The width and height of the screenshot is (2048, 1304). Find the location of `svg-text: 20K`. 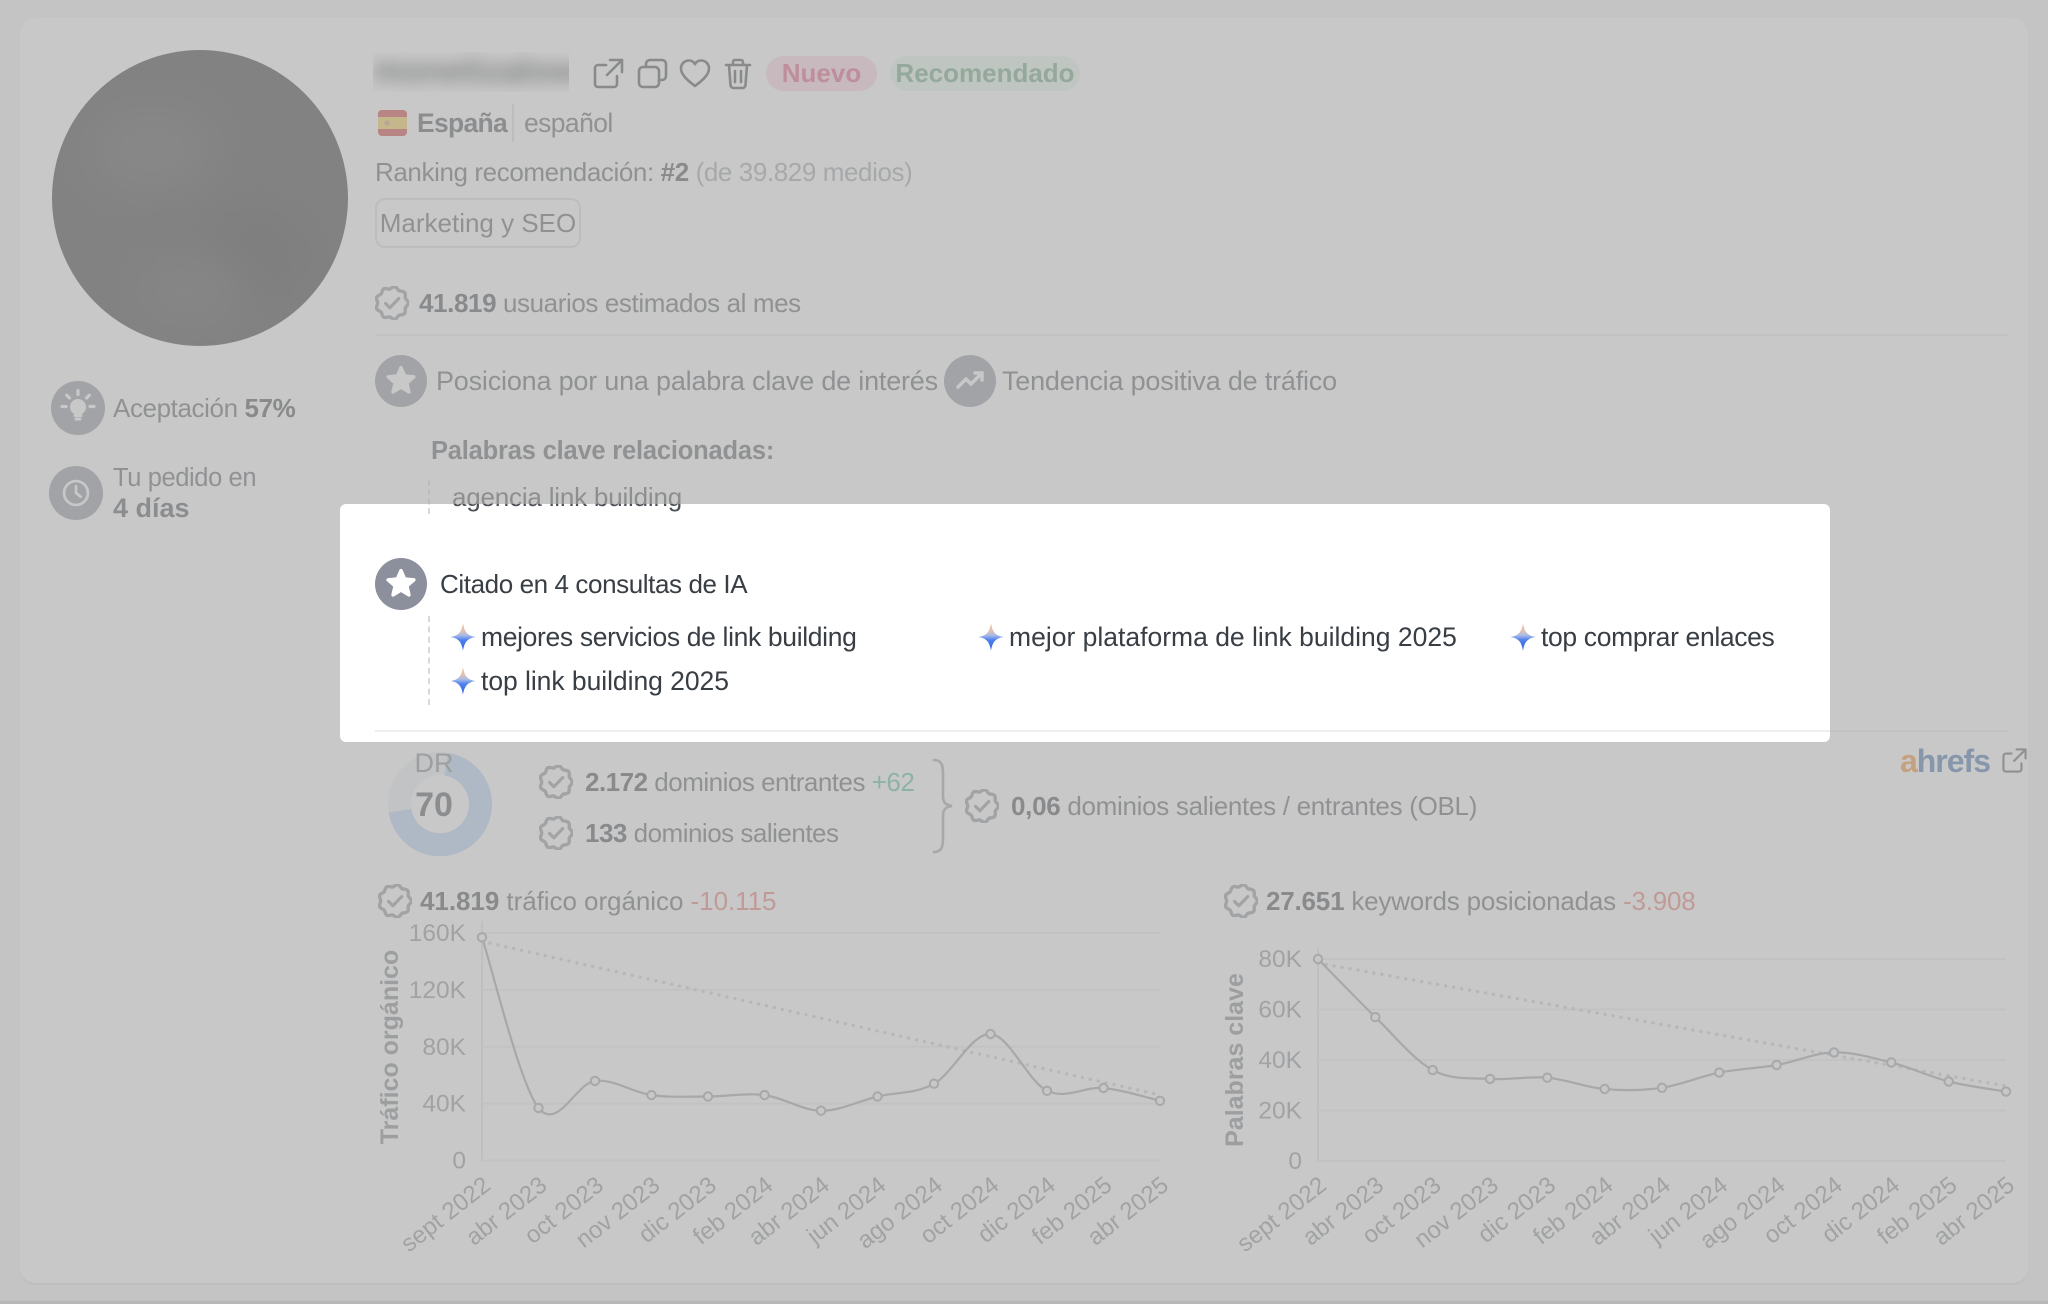

svg-text: 20K is located at coordinates (1280, 1111).